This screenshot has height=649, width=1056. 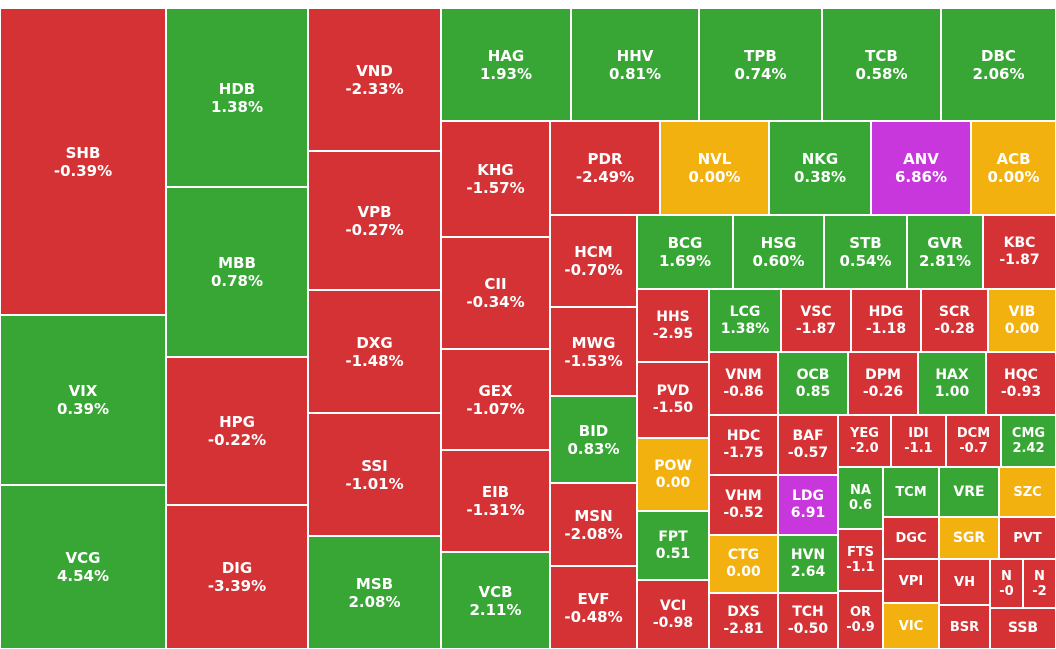 I want to click on tile-ldg: LDG 6.91, so click(x=808, y=505).